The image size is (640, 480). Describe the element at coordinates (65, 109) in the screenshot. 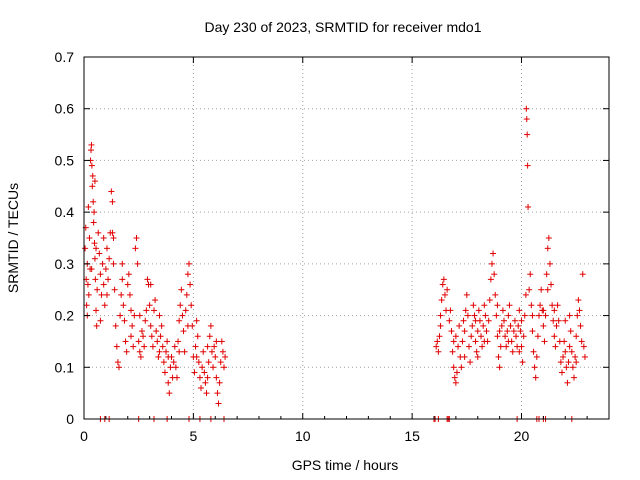

I see `y-tick-label: 0.6` at that location.